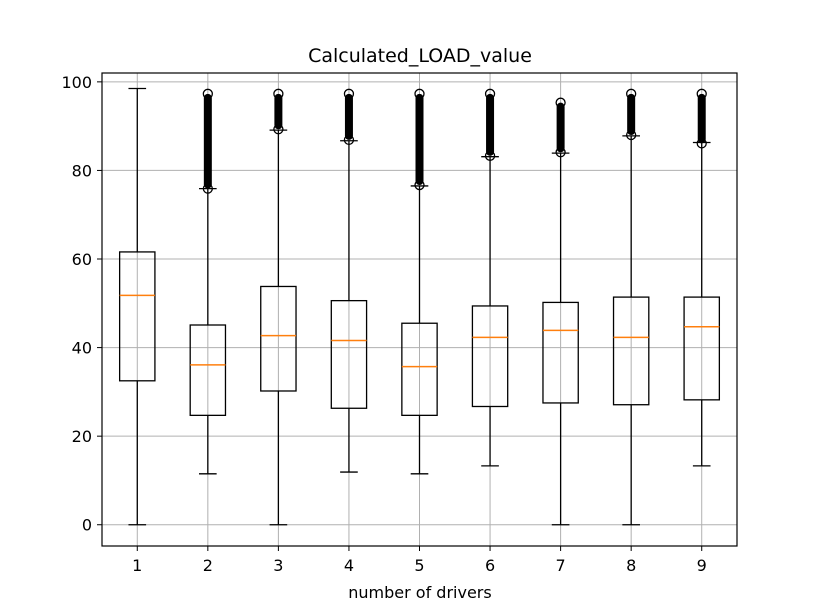 This screenshot has width=819, height=614. I want to click on y-tick-label: 0, so click(87, 525).